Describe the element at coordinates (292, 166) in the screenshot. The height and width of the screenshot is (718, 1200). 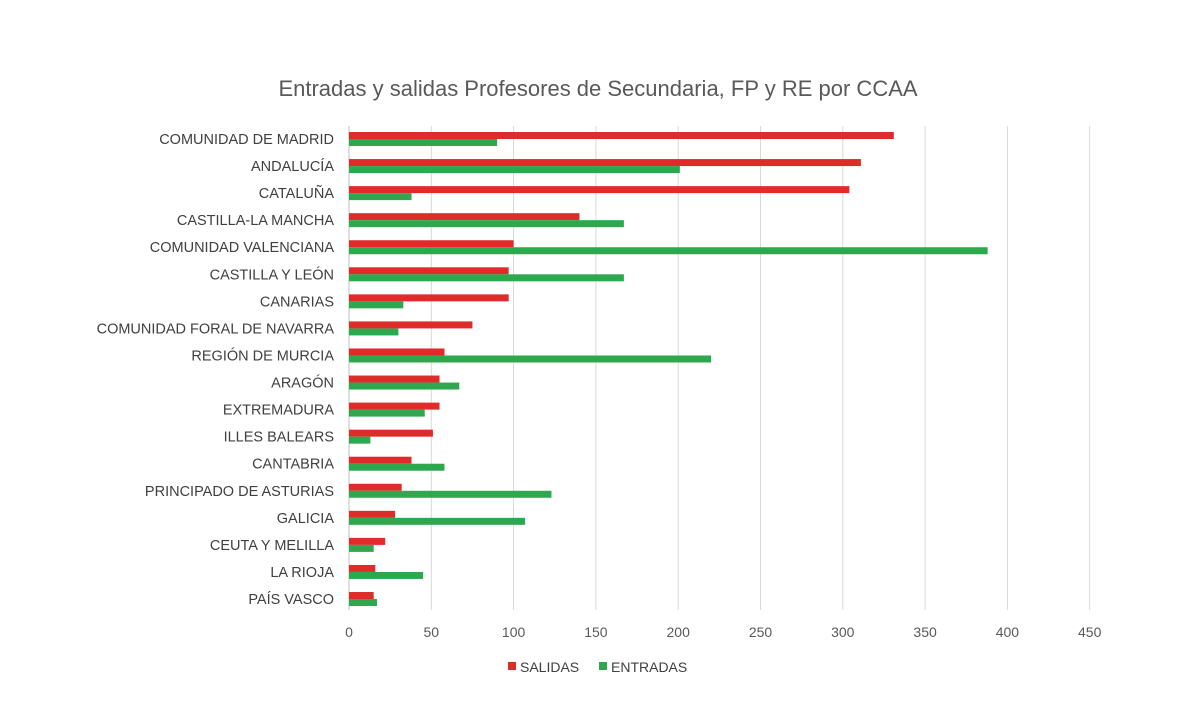
I see `category-label: ANDALUCÍA` at that location.